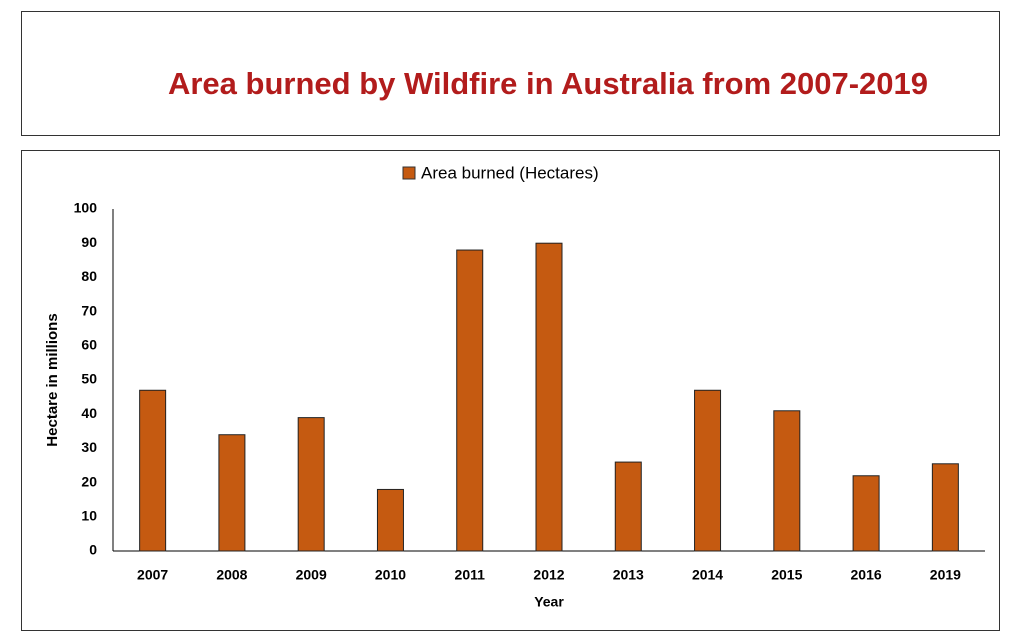 The height and width of the screenshot is (635, 1017). Describe the element at coordinates (470, 575) in the screenshot. I see `x-tick-label: 2011` at that location.